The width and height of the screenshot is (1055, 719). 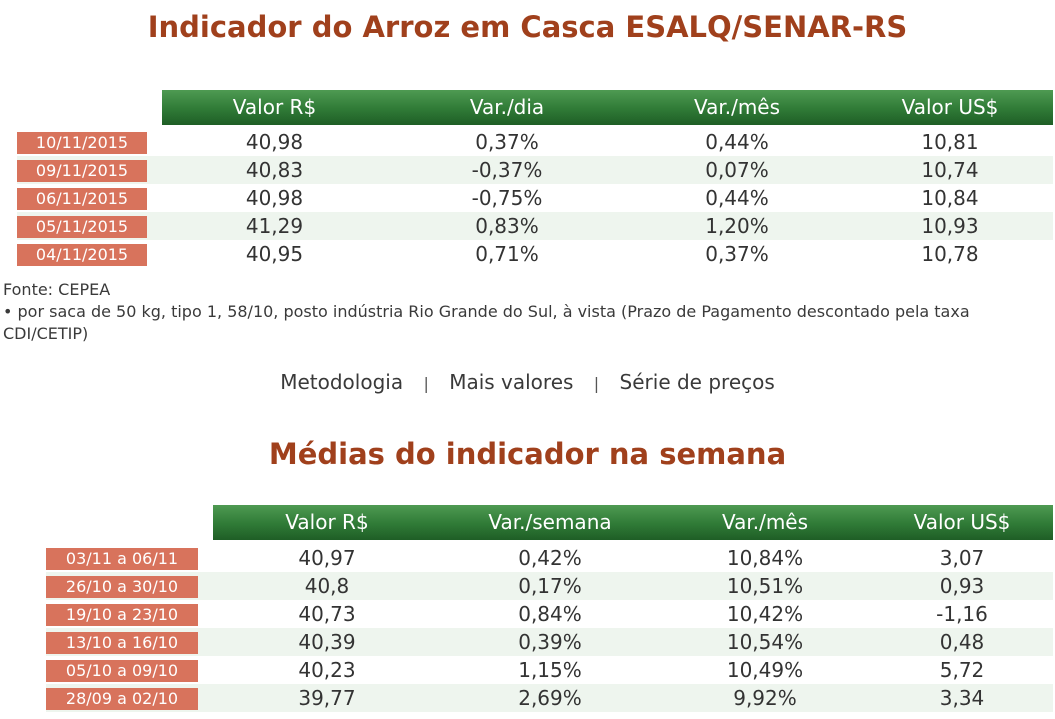 I want to click on row-date-label: 09/11/2015, so click(x=82, y=171).